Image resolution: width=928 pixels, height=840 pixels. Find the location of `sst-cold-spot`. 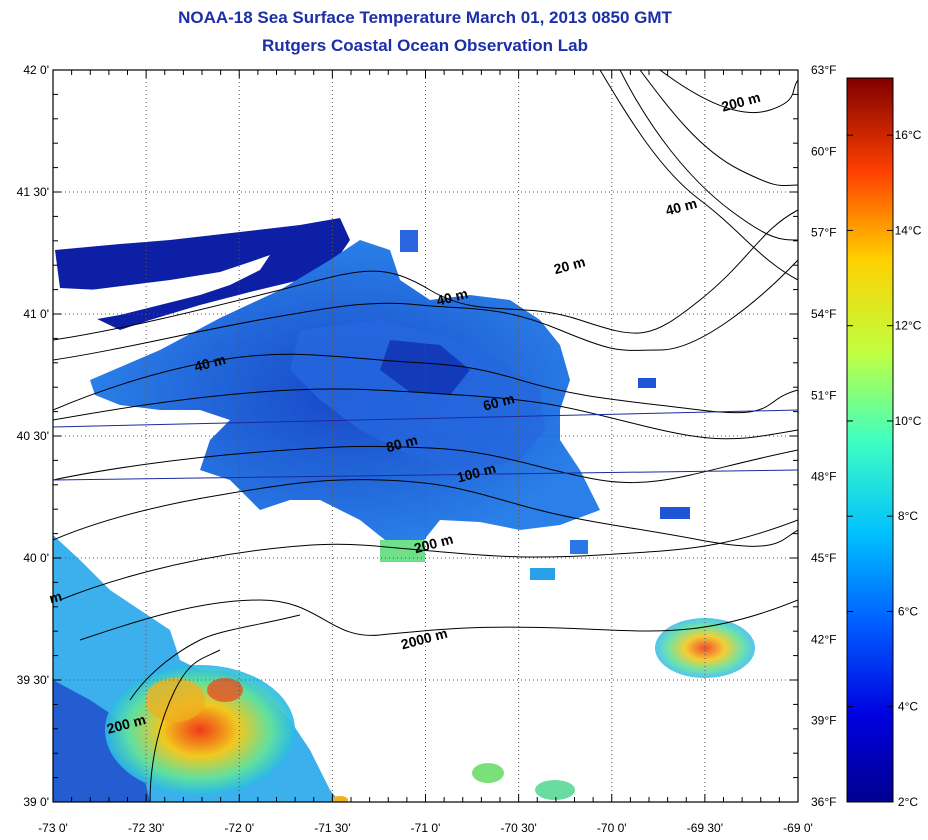

sst-cold-spot is located at coordinates (425, 367).